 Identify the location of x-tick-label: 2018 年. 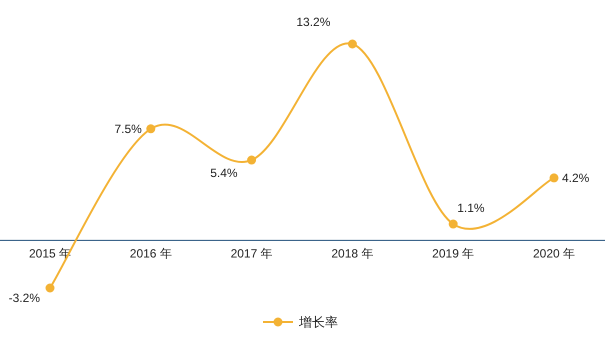
(352, 253).